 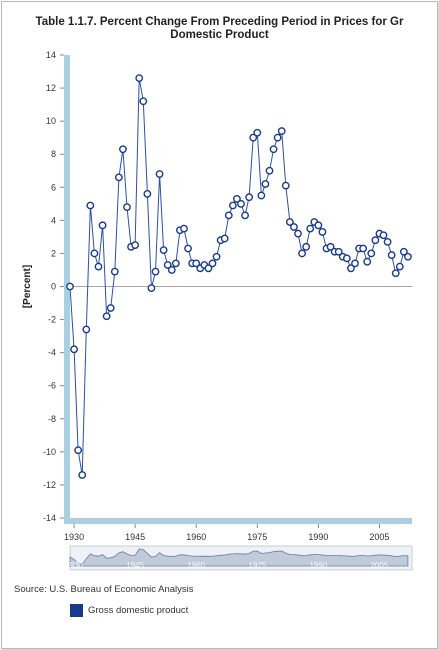 What do you see at coordinates (196, 565) in the screenshot?
I see `navigator-x-label: 1960` at bounding box center [196, 565].